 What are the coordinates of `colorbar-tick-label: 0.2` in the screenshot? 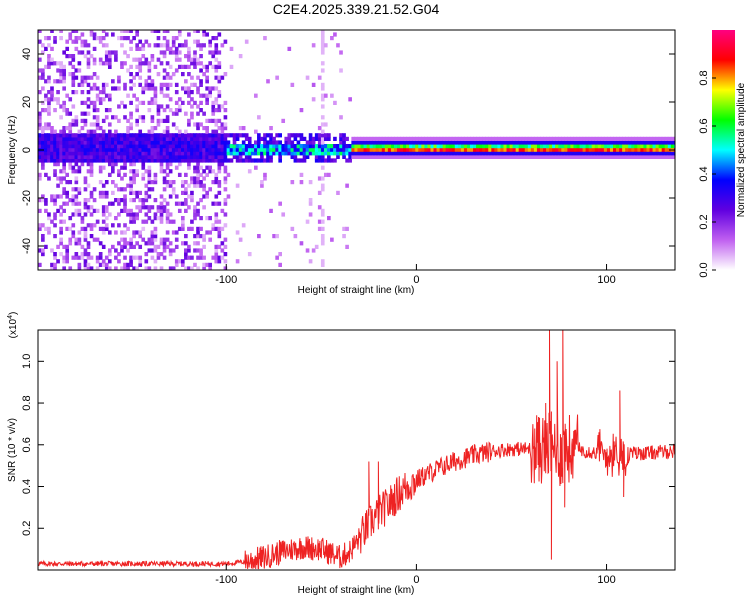 It's located at (704, 221).